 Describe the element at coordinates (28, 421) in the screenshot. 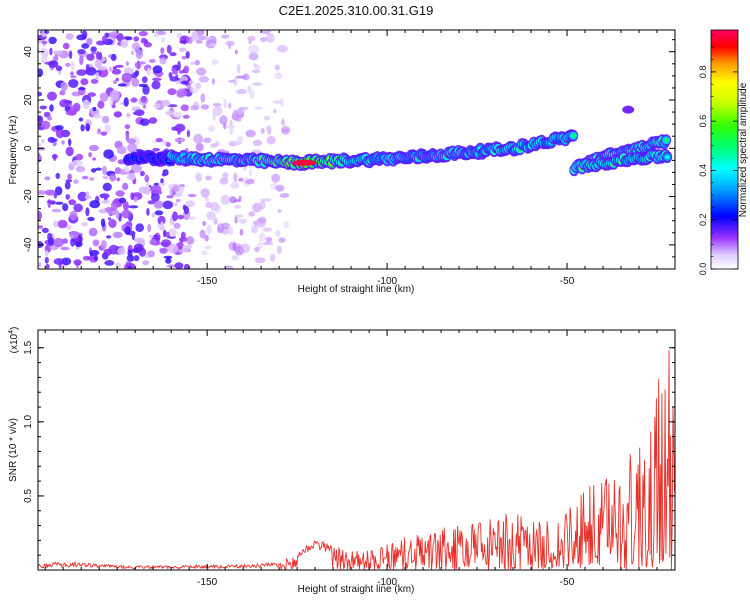

I see `snr-y-tick-label: 1.0` at that location.